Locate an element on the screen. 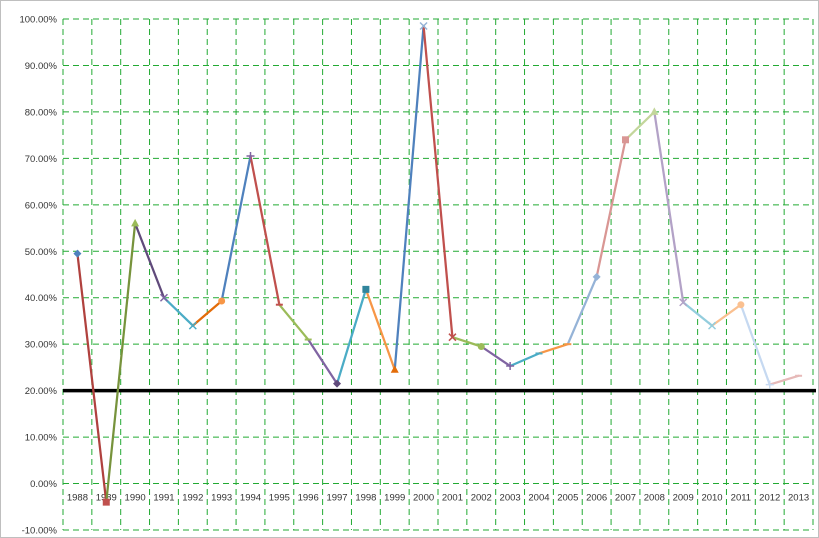 This screenshot has height=538, width=819. y-tick-label: 30.00% is located at coordinates (41, 345).